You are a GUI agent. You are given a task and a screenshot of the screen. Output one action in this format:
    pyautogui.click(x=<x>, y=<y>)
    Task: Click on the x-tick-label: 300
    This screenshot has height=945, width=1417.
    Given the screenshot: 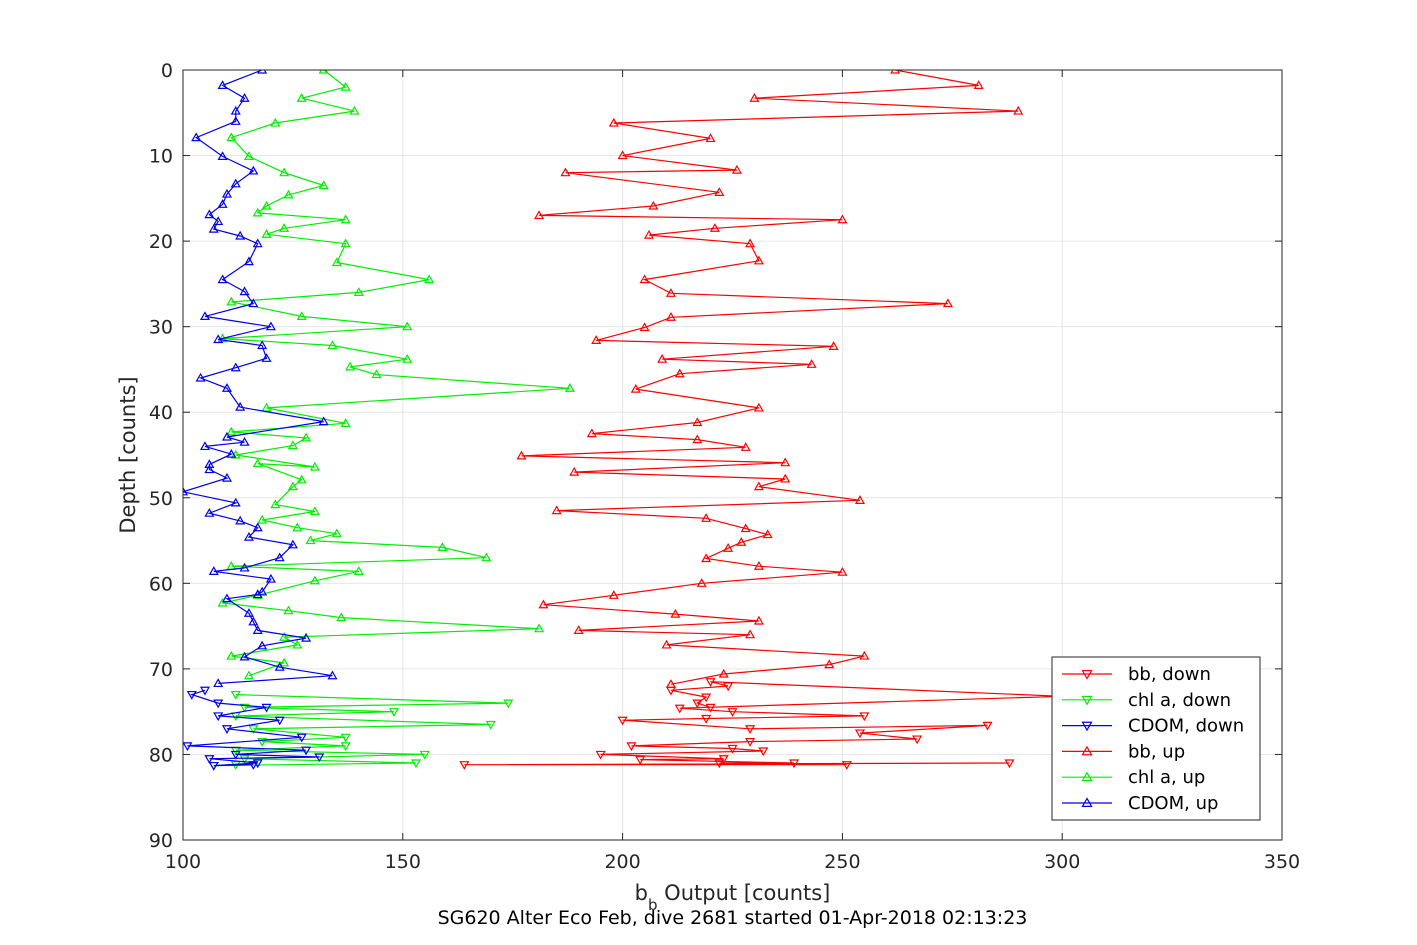 What is the action you would take?
    pyautogui.click(x=1062, y=862)
    